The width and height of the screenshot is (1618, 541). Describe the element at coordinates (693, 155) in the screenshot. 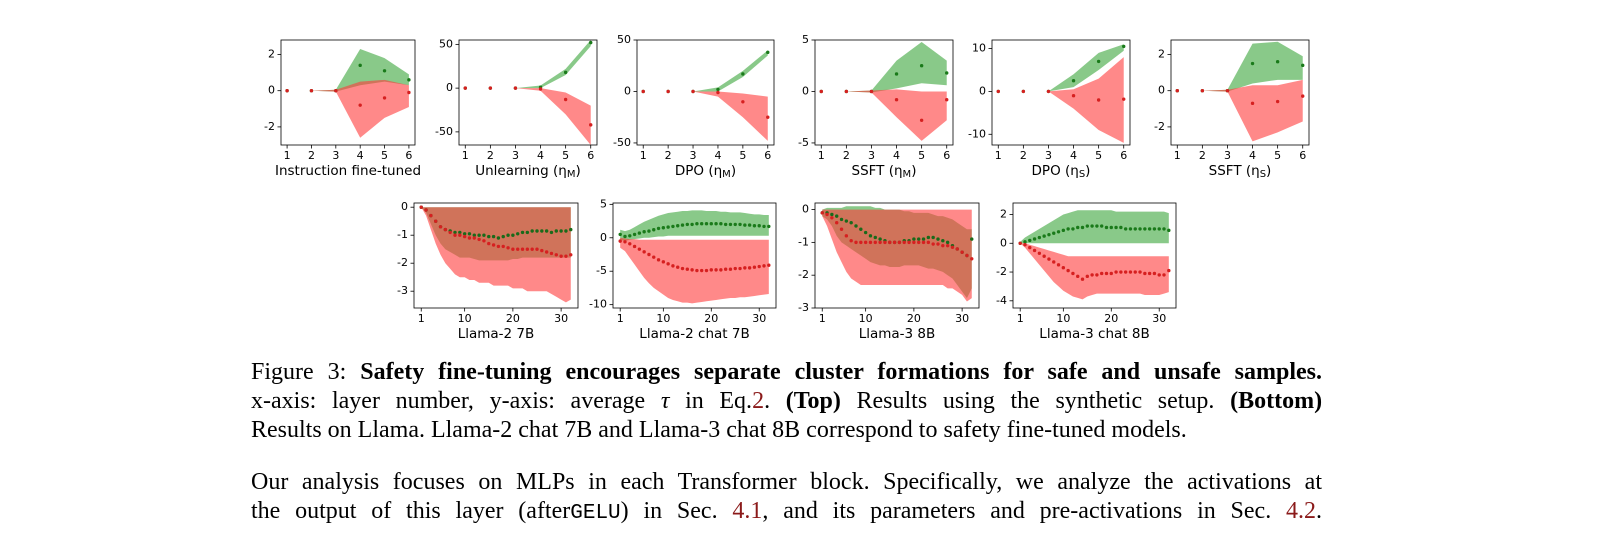

I see `x-tick-label: 3` at that location.